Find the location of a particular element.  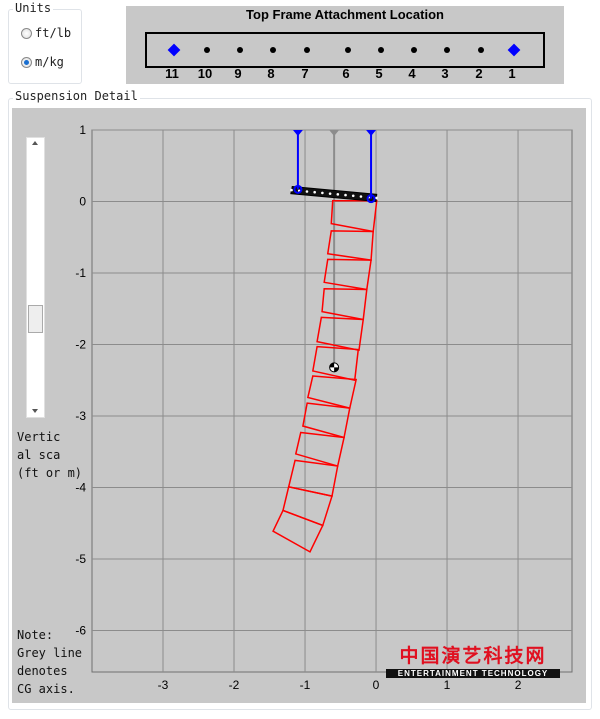

attachment-label: 8 is located at coordinates (271, 73).